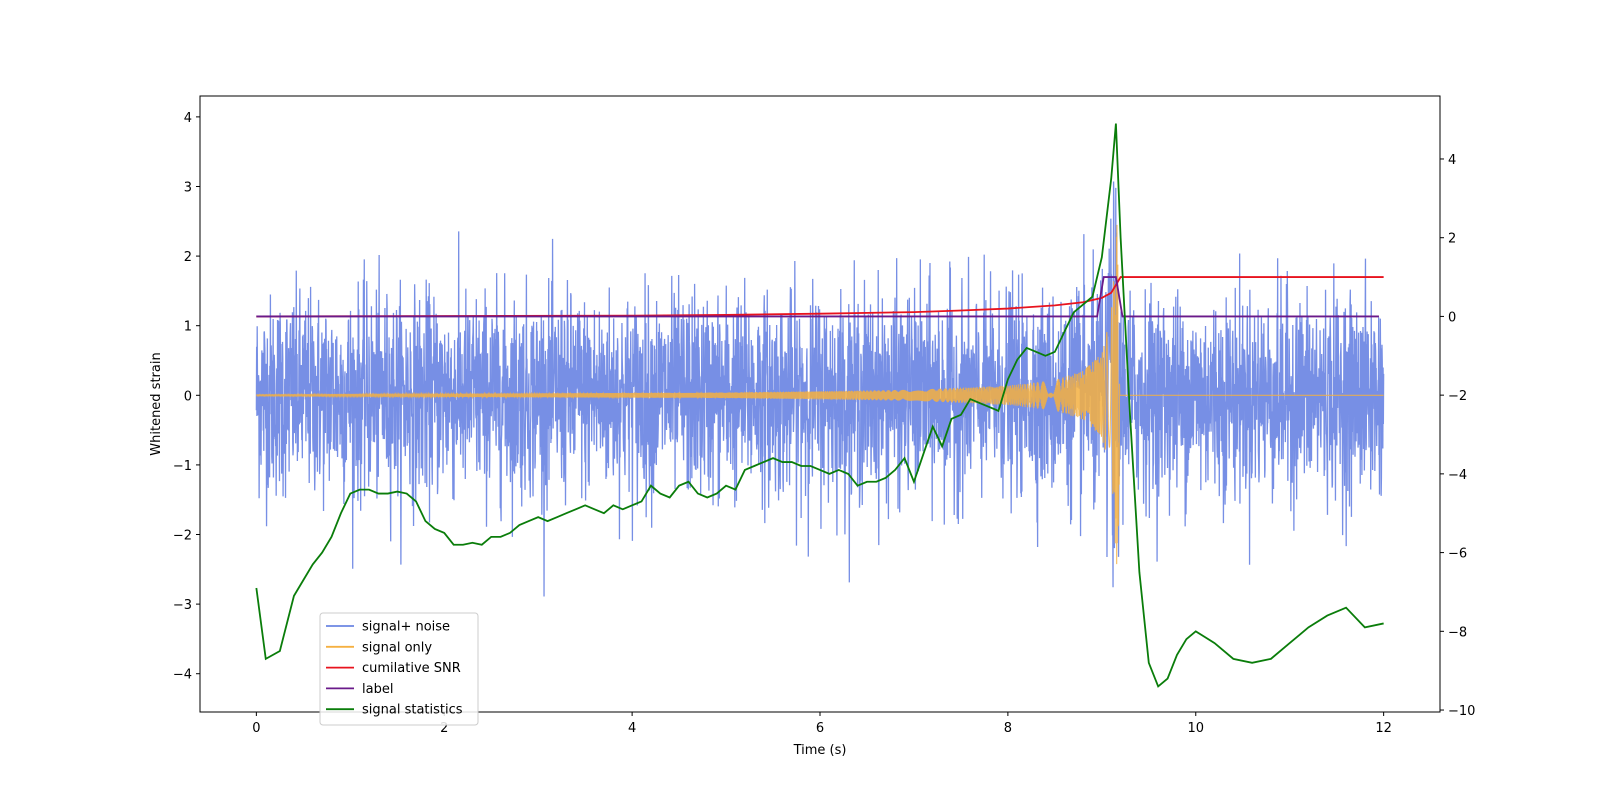 This screenshot has height=800, width=1600. I want to click on y2-tick-label: 4, so click(1452, 160).